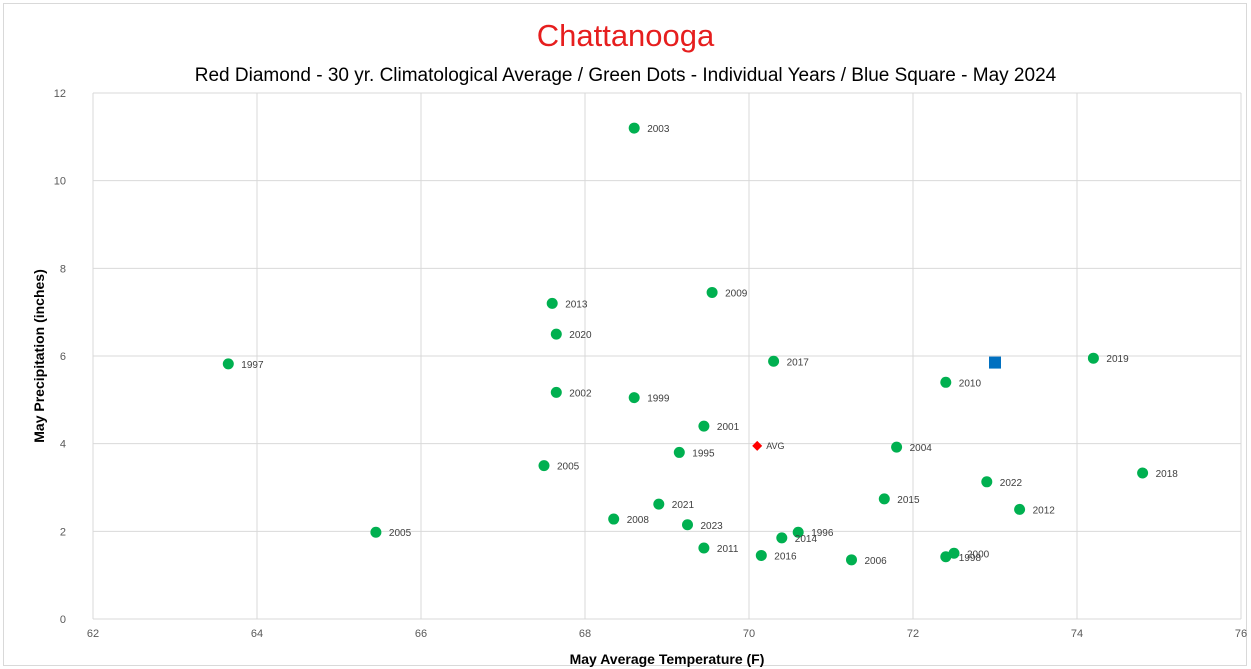 This screenshot has height=669, width=1251. What do you see at coordinates (63, 532) in the screenshot?
I see `y-tick-label: 2` at bounding box center [63, 532].